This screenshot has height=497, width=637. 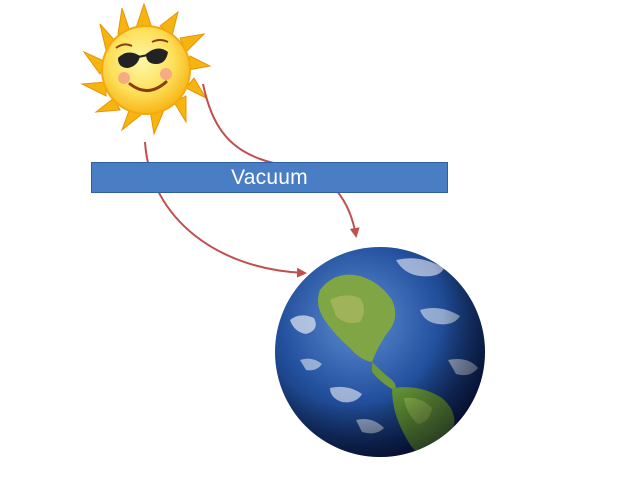 What do you see at coordinates (281, 160) in the screenshot?
I see `arrow-right-path` at bounding box center [281, 160].